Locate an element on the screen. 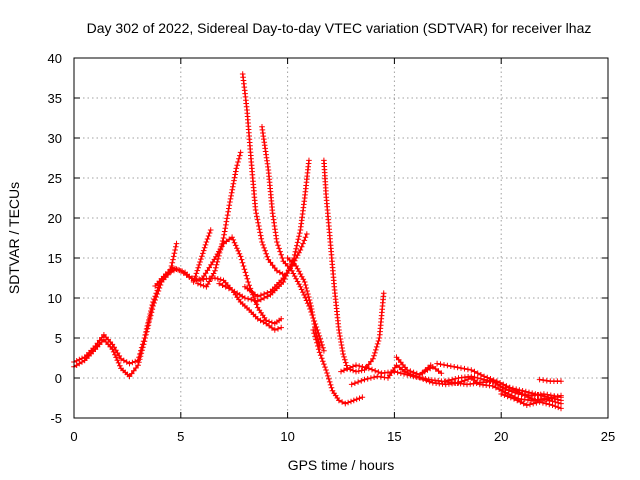 This screenshot has height=480, width=640. y-tick-label: 5 is located at coordinates (58, 338).